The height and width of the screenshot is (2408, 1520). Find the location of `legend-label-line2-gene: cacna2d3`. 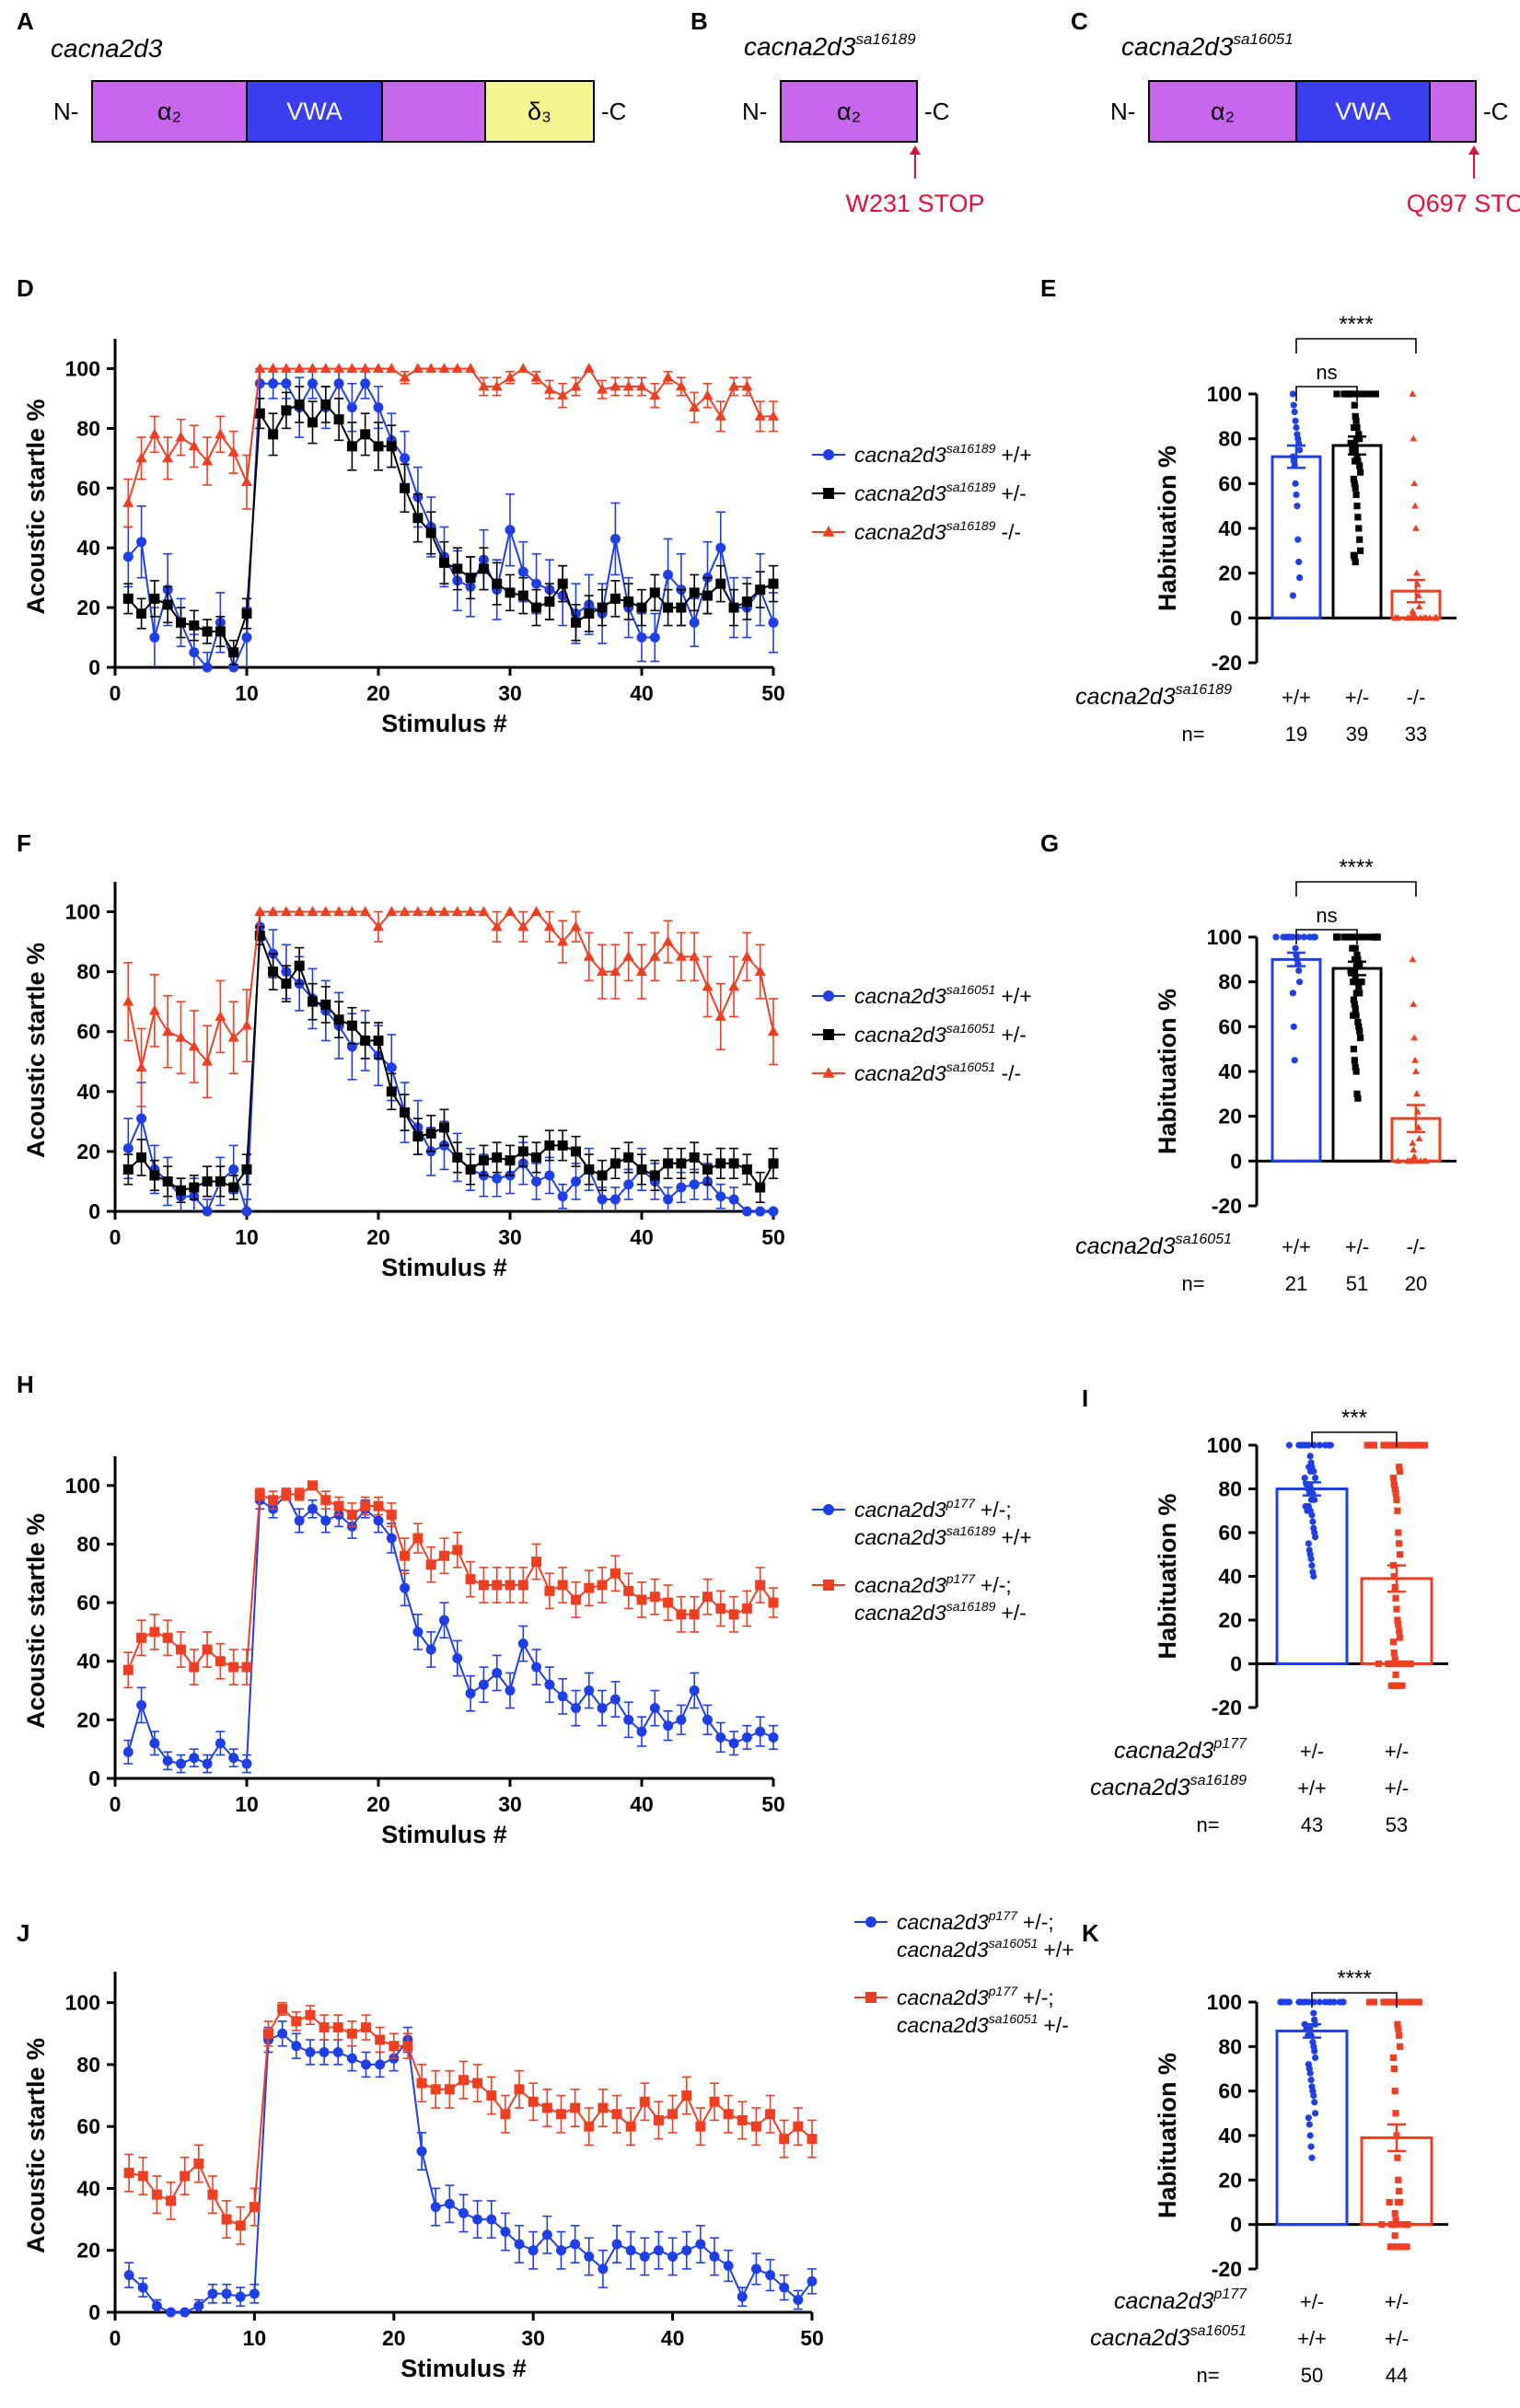

legend-label-line2-gene: cacna2d3 is located at coordinates (943, 1950).